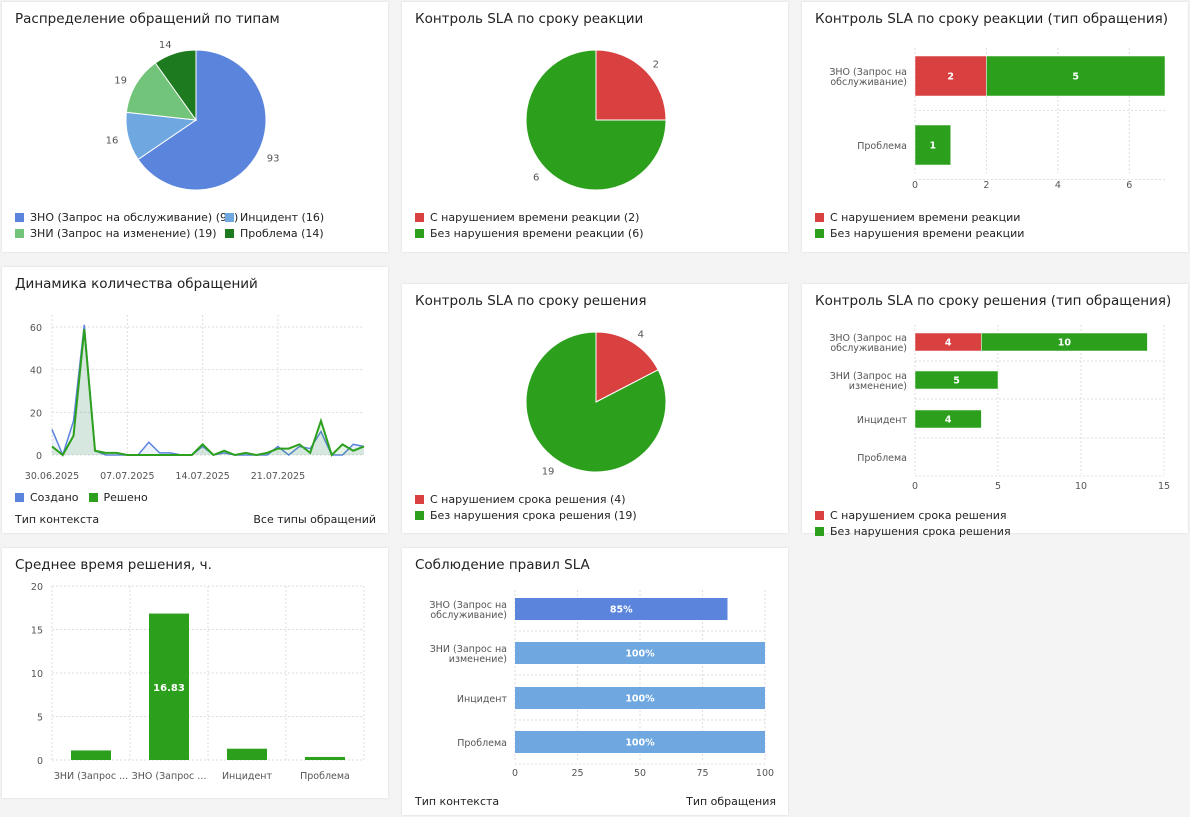 Image resolution: width=1190 pixels, height=817 pixels. What do you see at coordinates (147, 19) in the screenshot?
I see `card-title: Распределение обращений по типам` at bounding box center [147, 19].